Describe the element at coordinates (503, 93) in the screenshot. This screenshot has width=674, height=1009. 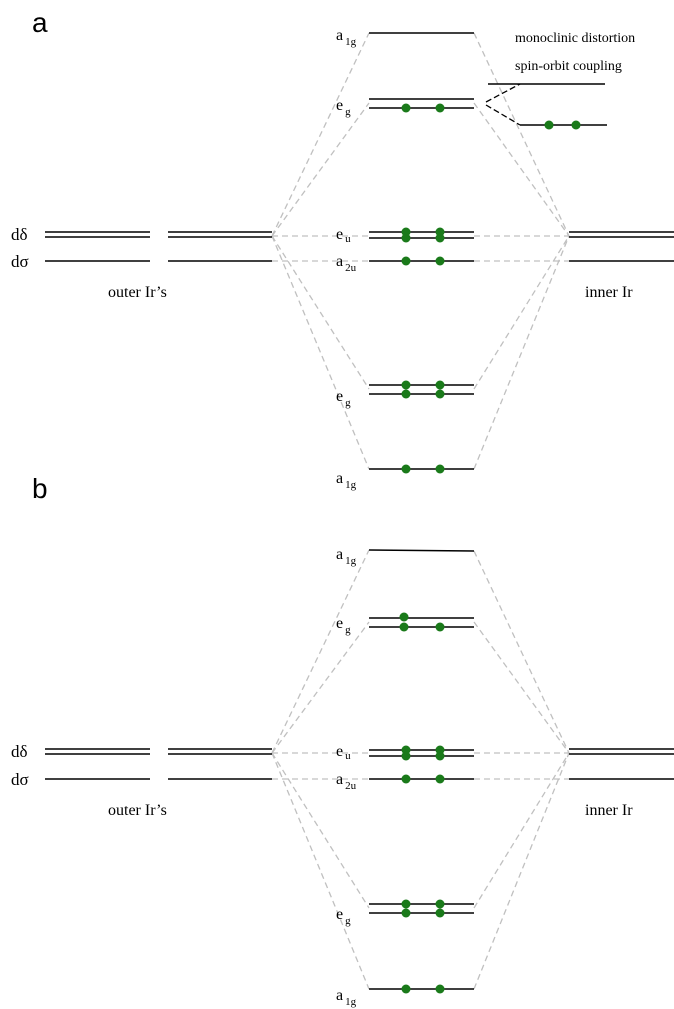
I see `split-connector-upper` at that location.